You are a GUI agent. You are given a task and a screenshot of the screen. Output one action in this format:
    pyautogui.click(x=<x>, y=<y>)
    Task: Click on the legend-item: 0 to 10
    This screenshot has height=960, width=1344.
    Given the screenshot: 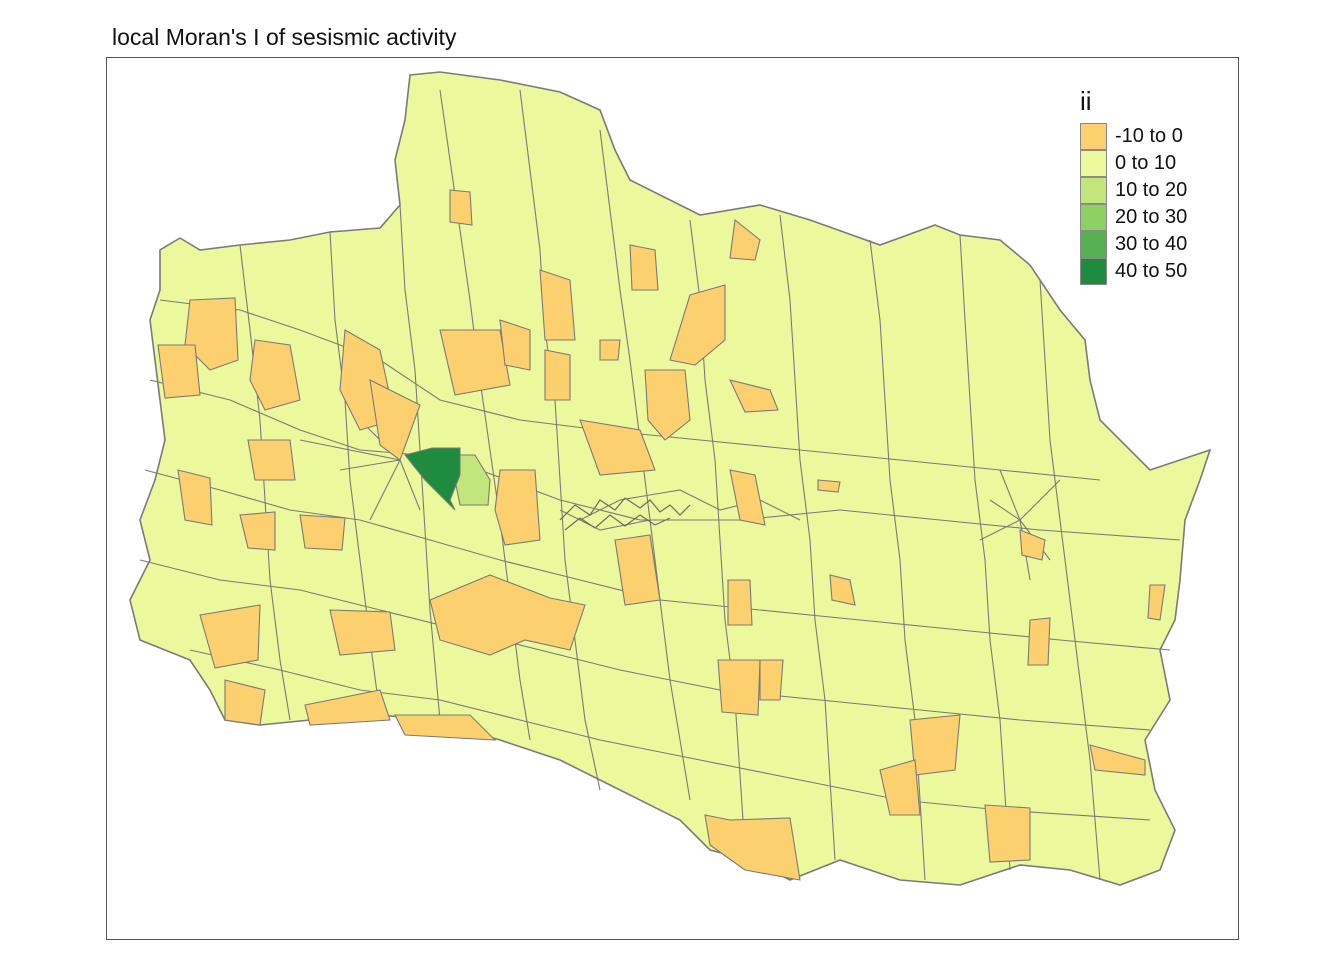 What is the action you would take?
    pyautogui.click(x=1133, y=163)
    